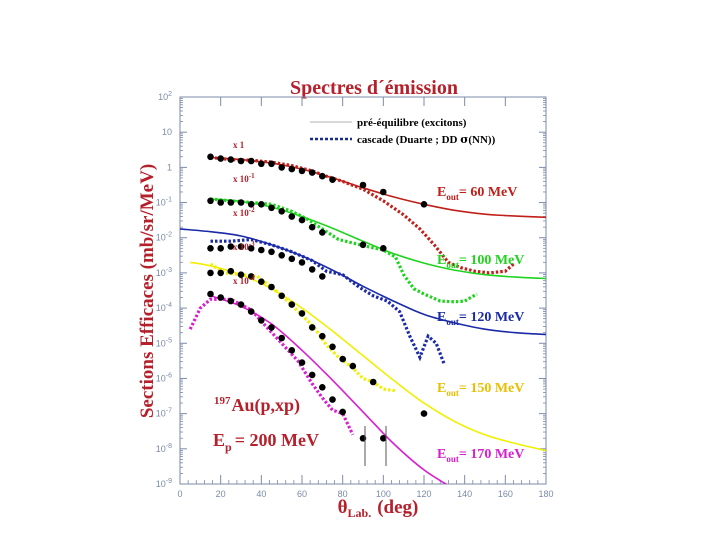 This screenshot has height=540, width=720. Describe the element at coordinates (147, 291) in the screenshot. I see `y-axis-label: Sections Efficaces (mb/sr/MeV)` at that location.